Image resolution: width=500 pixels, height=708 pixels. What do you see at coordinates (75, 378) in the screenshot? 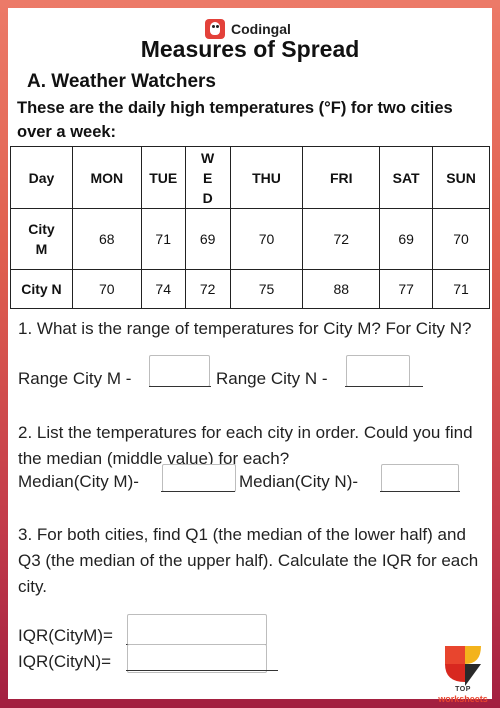
I see `range-city-m-label: Range City M -` at bounding box center [75, 378].